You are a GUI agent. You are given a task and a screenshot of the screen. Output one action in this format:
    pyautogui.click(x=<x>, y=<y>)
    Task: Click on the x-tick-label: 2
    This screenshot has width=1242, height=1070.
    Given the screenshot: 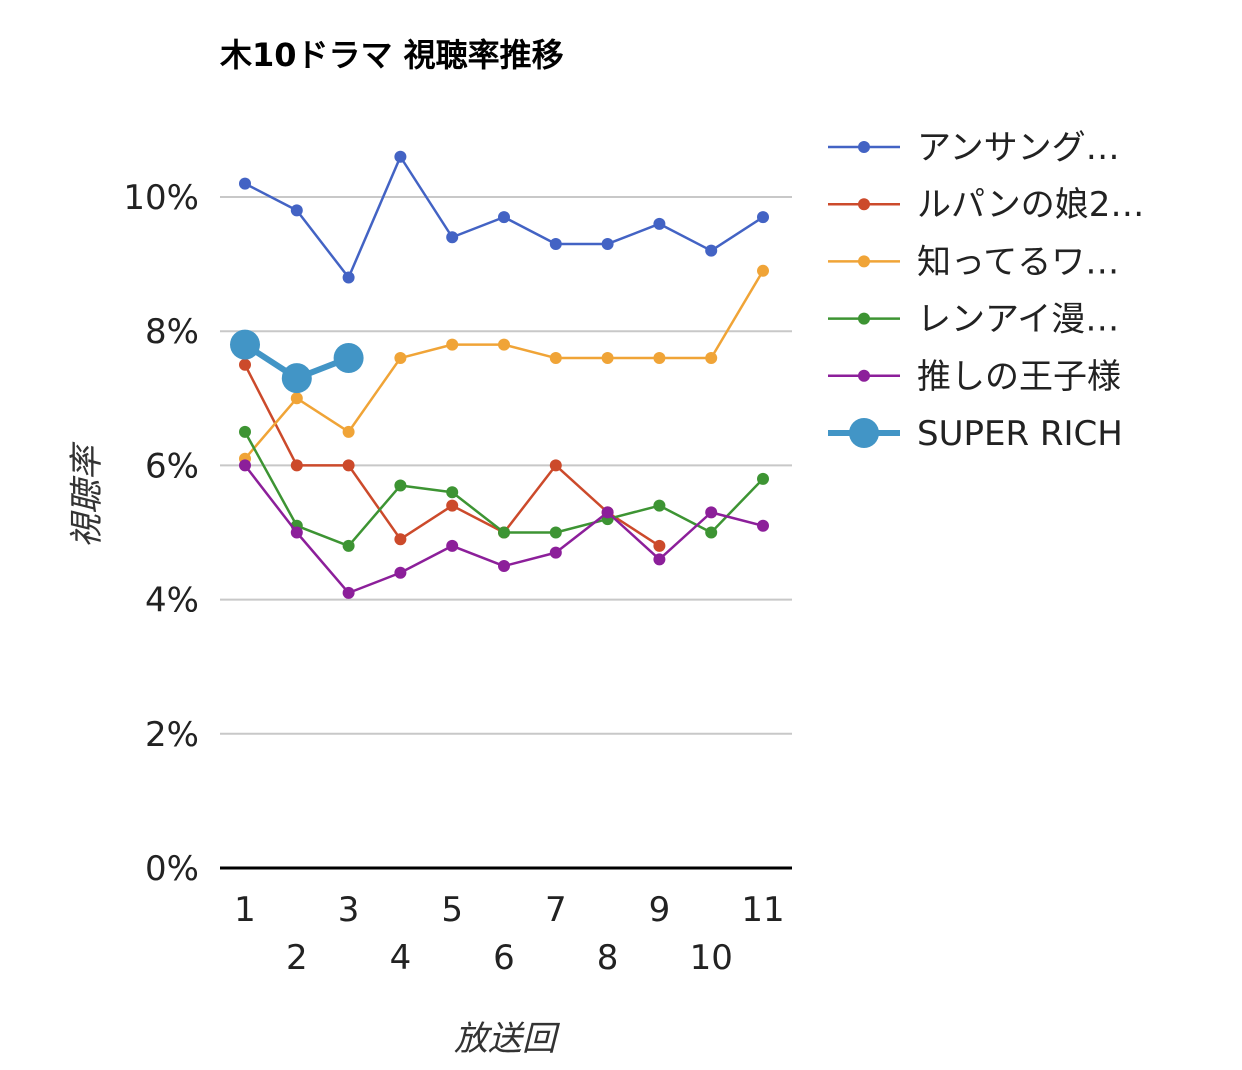 What is the action you would take?
    pyautogui.click(x=297, y=958)
    